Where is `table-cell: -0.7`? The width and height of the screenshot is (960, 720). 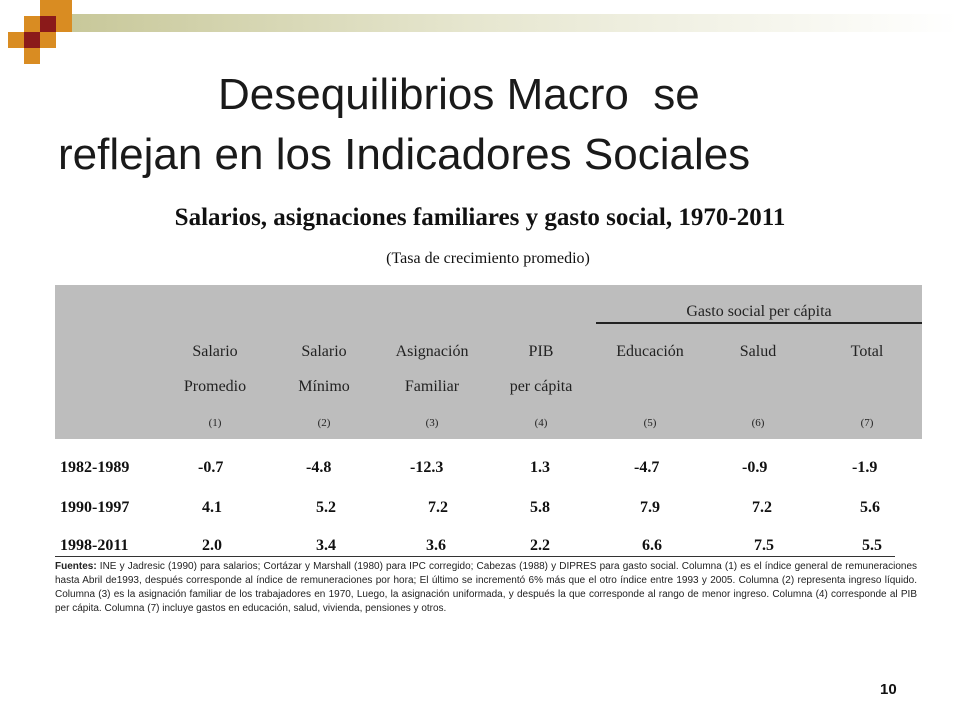 table-cell: -0.7 is located at coordinates (211, 467).